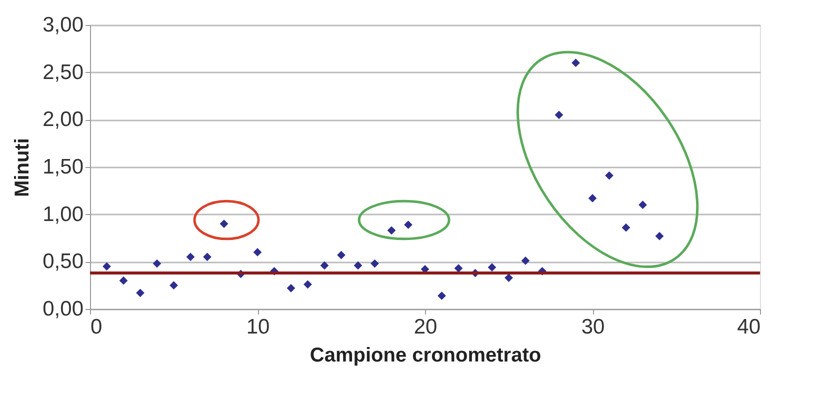 The height and width of the screenshot is (409, 814). What do you see at coordinates (96, 327) in the screenshot?
I see `x-tick-label: 0` at bounding box center [96, 327].